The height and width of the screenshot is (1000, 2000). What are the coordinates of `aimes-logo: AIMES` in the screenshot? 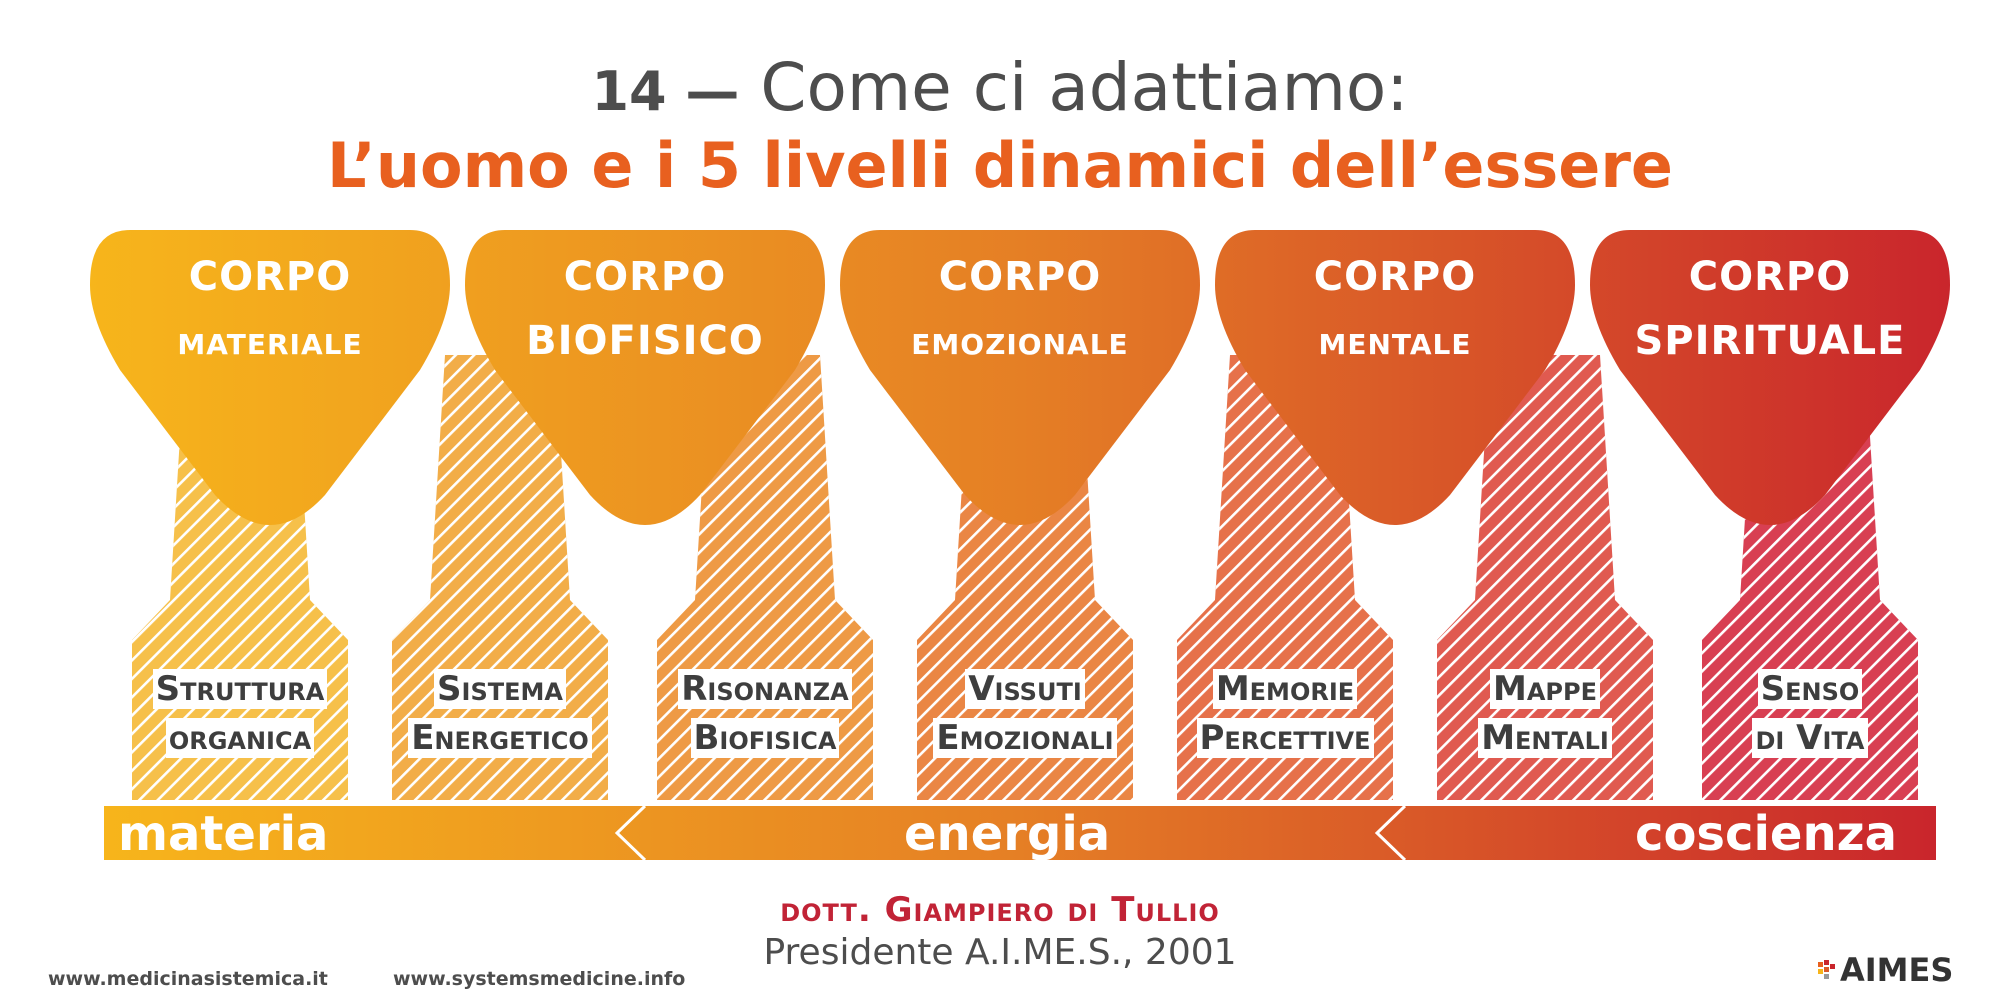 It's located at (1894, 970).